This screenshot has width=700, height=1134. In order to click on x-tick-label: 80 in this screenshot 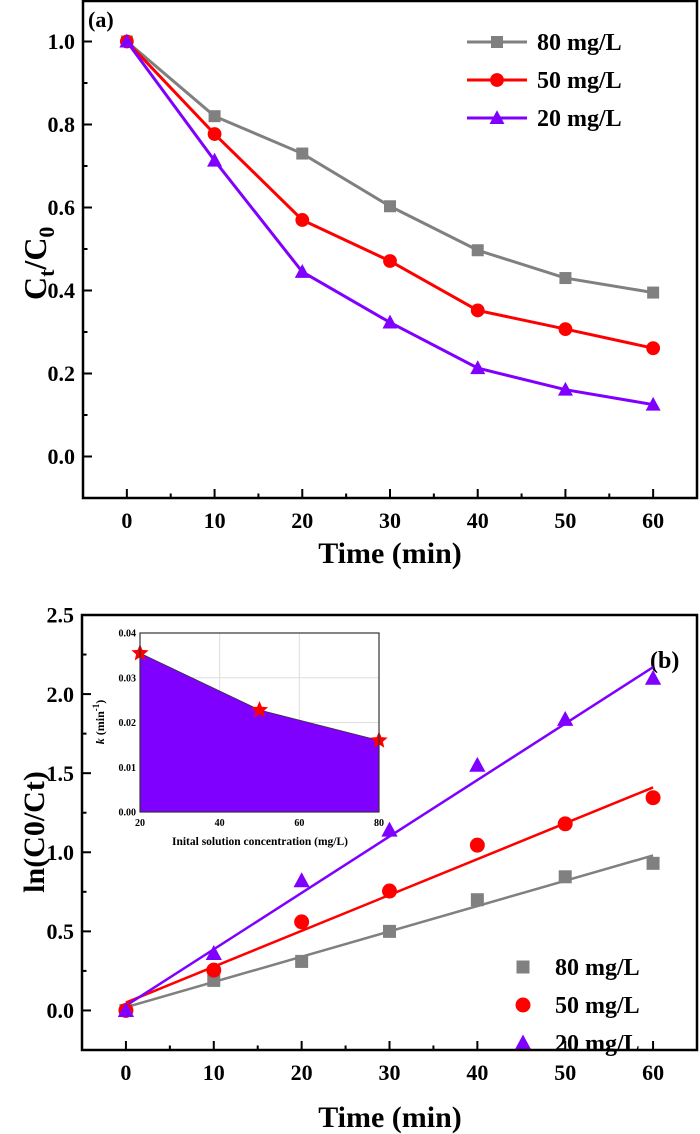, I will do `click(379, 823)`.